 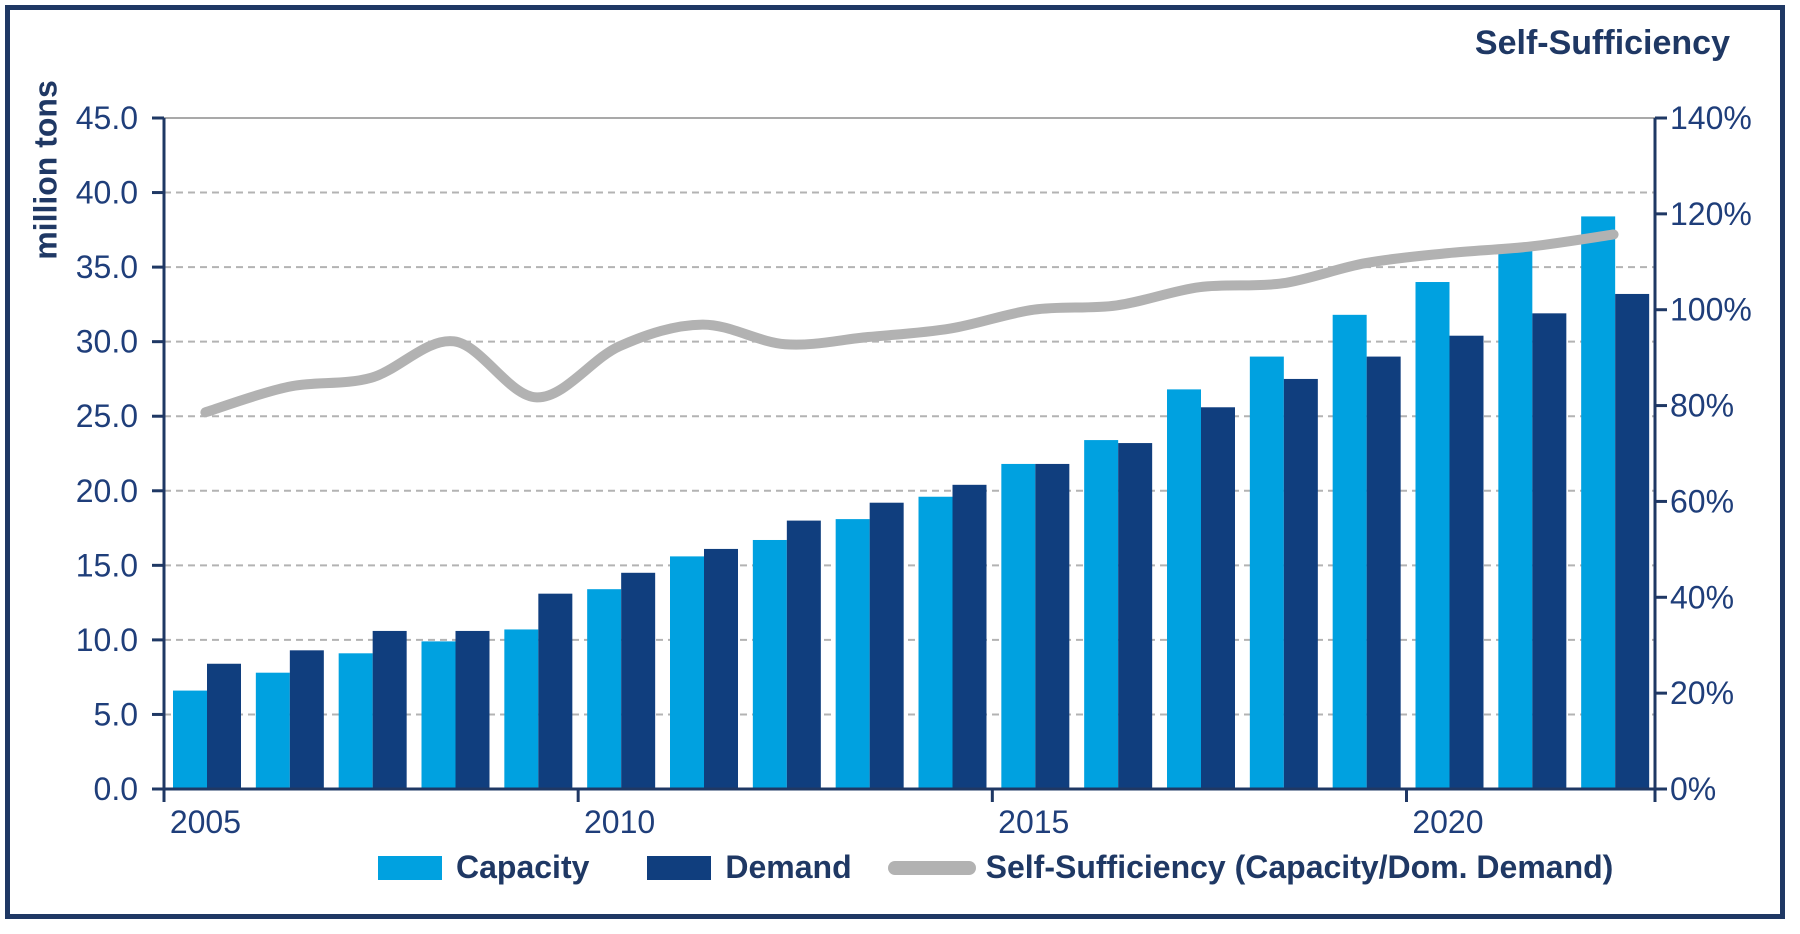 I want to click on y-left-tick-label-20.0: 20.0, so click(x=107, y=491).